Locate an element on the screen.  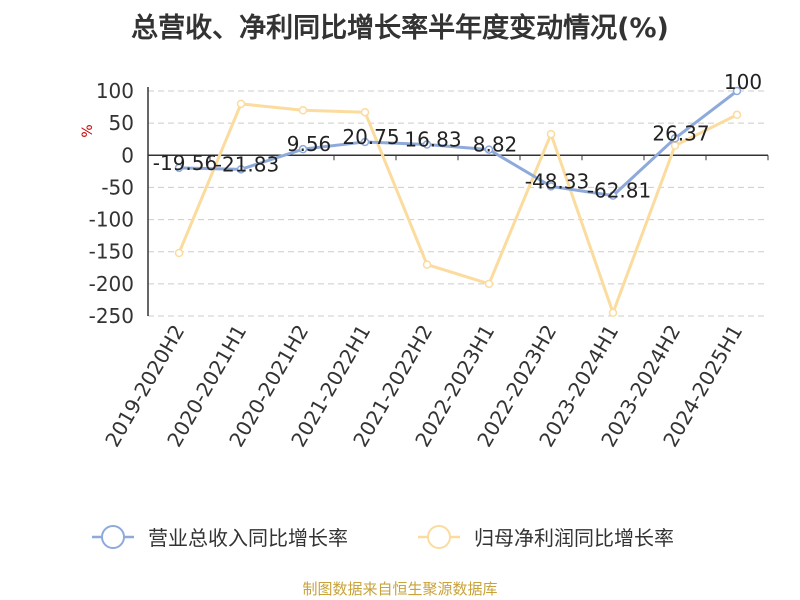
y-tick-label: -50 is located at coordinates (117, 187).